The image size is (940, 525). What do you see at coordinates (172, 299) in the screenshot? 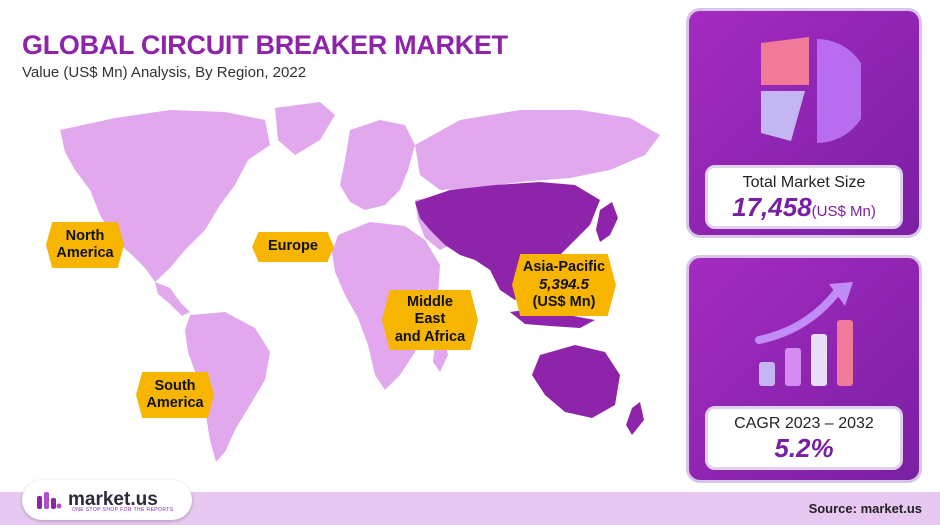
I see `central-america-shape` at bounding box center [172, 299].